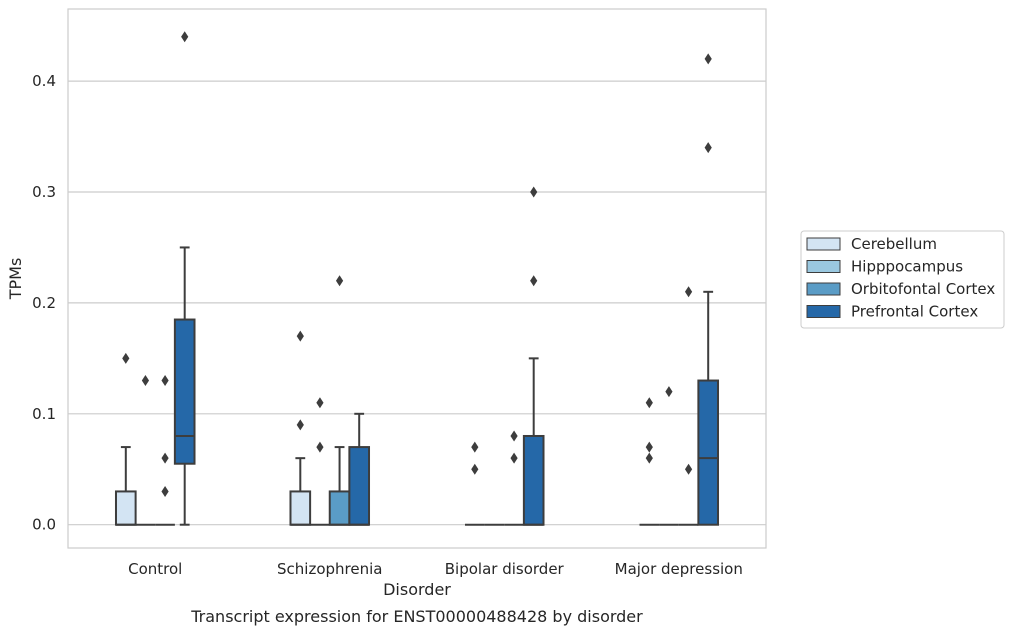 The height and width of the screenshot is (634, 1014). What do you see at coordinates (44, 81) in the screenshot?
I see `y-tick-label: 0.4` at bounding box center [44, 81].